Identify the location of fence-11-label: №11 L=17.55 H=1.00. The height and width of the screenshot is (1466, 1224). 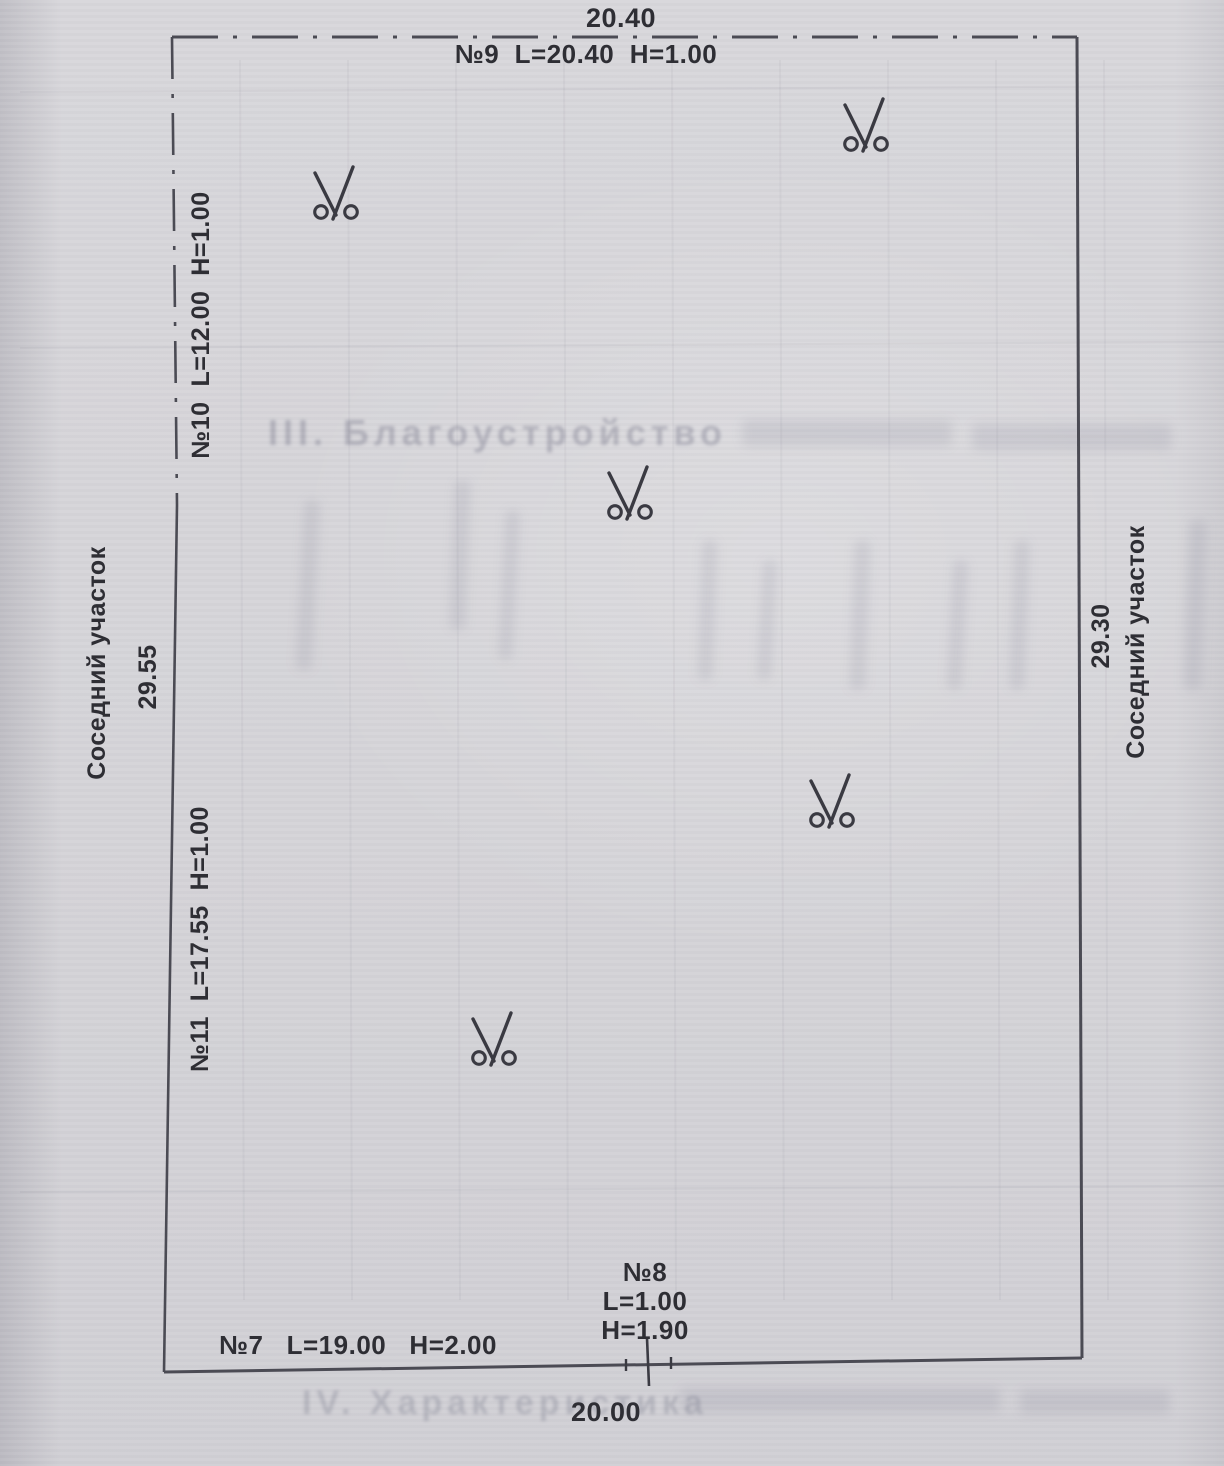
(199, 939).